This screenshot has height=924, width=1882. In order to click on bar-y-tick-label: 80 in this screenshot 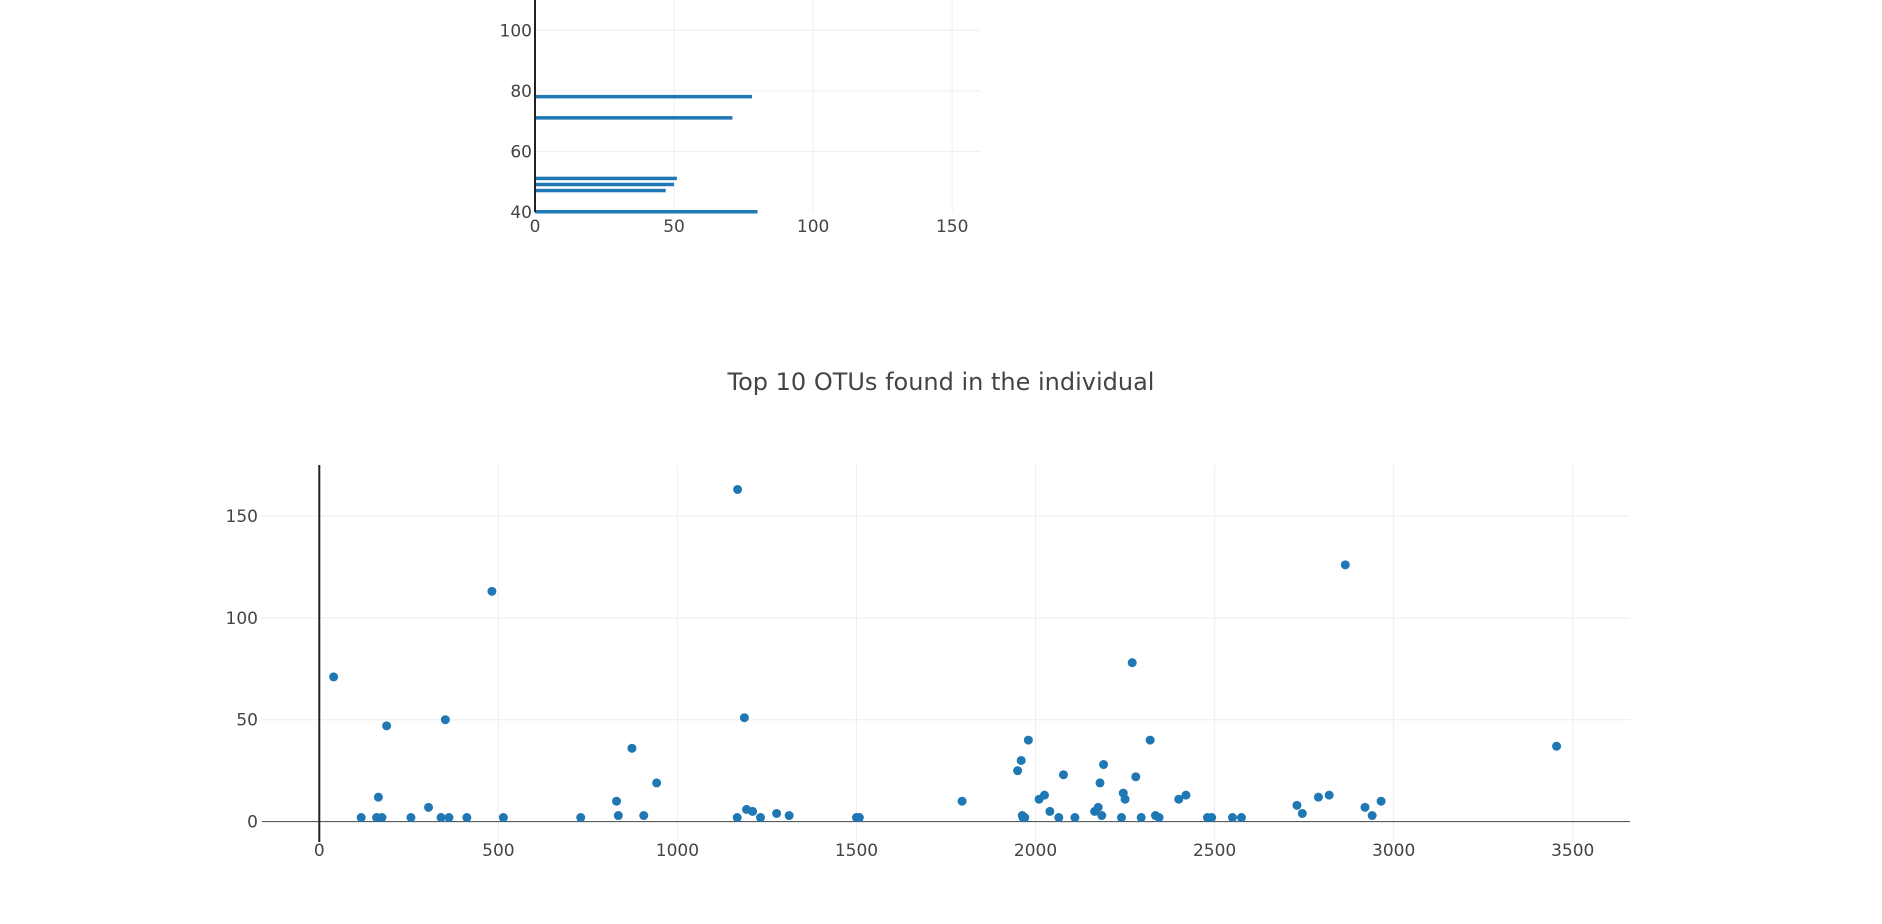, I will do `click(521, 92)`.